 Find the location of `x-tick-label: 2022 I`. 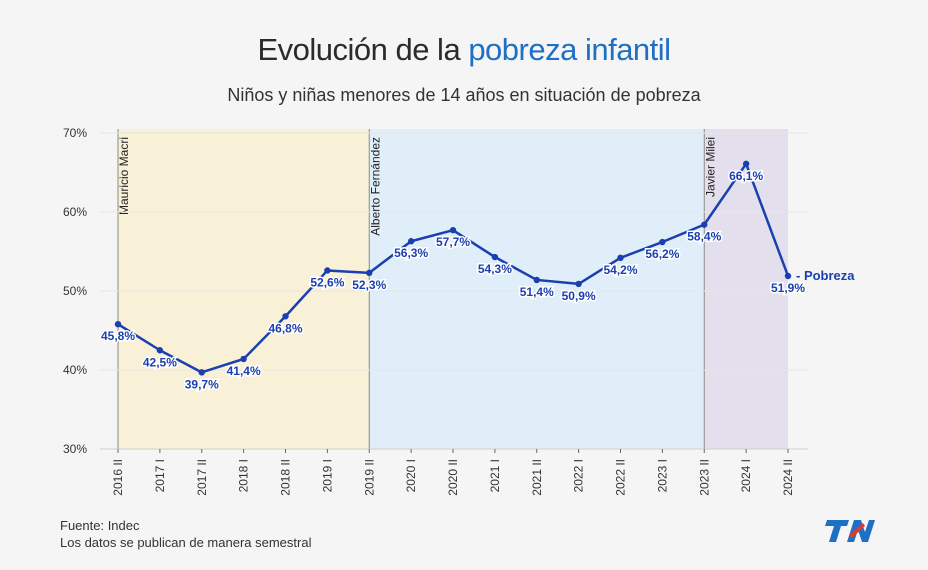

x-tick-label: 2022 I is located at coordinates (579, 475).